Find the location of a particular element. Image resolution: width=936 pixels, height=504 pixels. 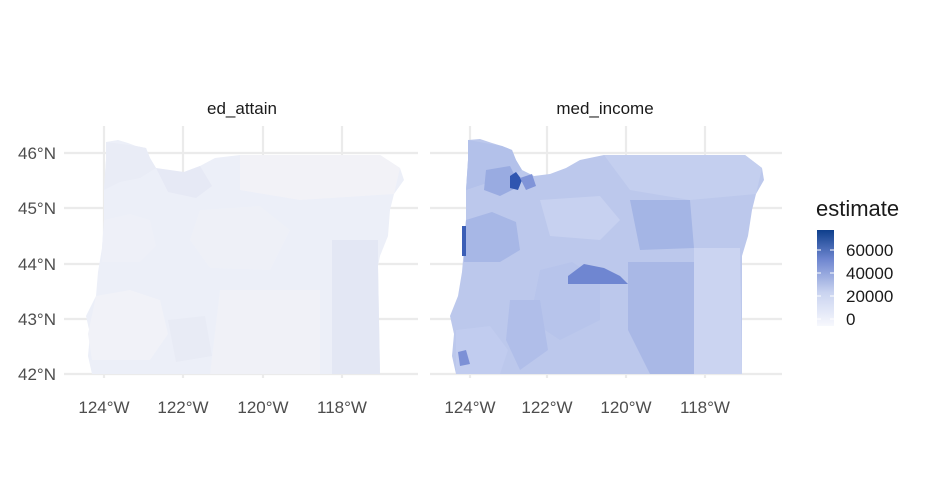

legend: estimate 60000 40000 20000 0 is located at coordinates (857, 262).